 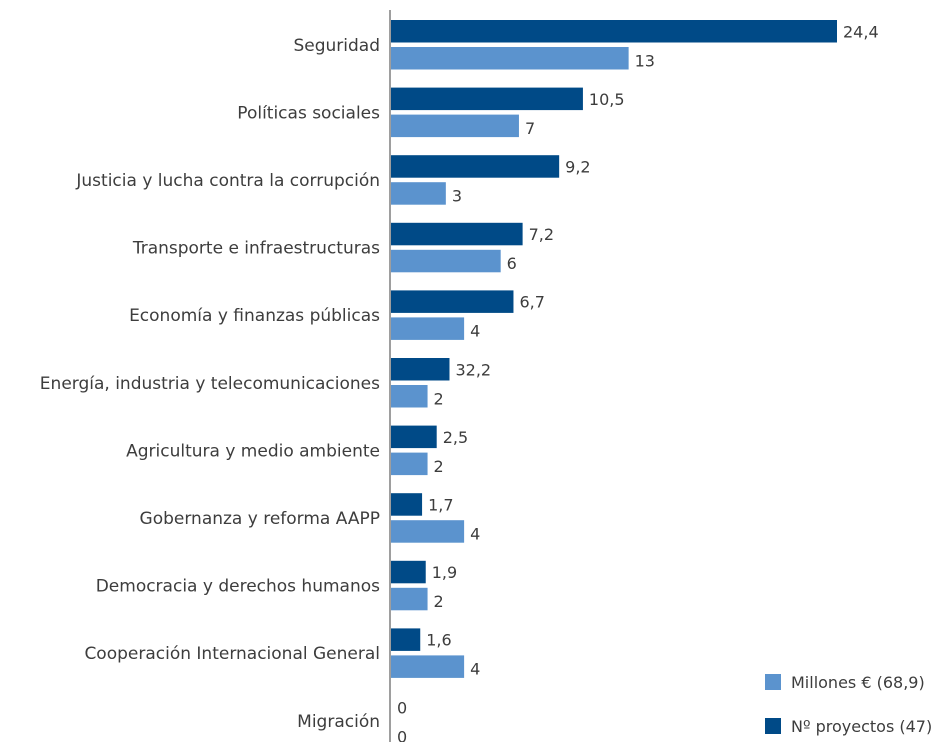 What do you see at coordinates (336, 46) in the screenshot?
I see `category-label: Seguridad` at bounding box center [336, 46].